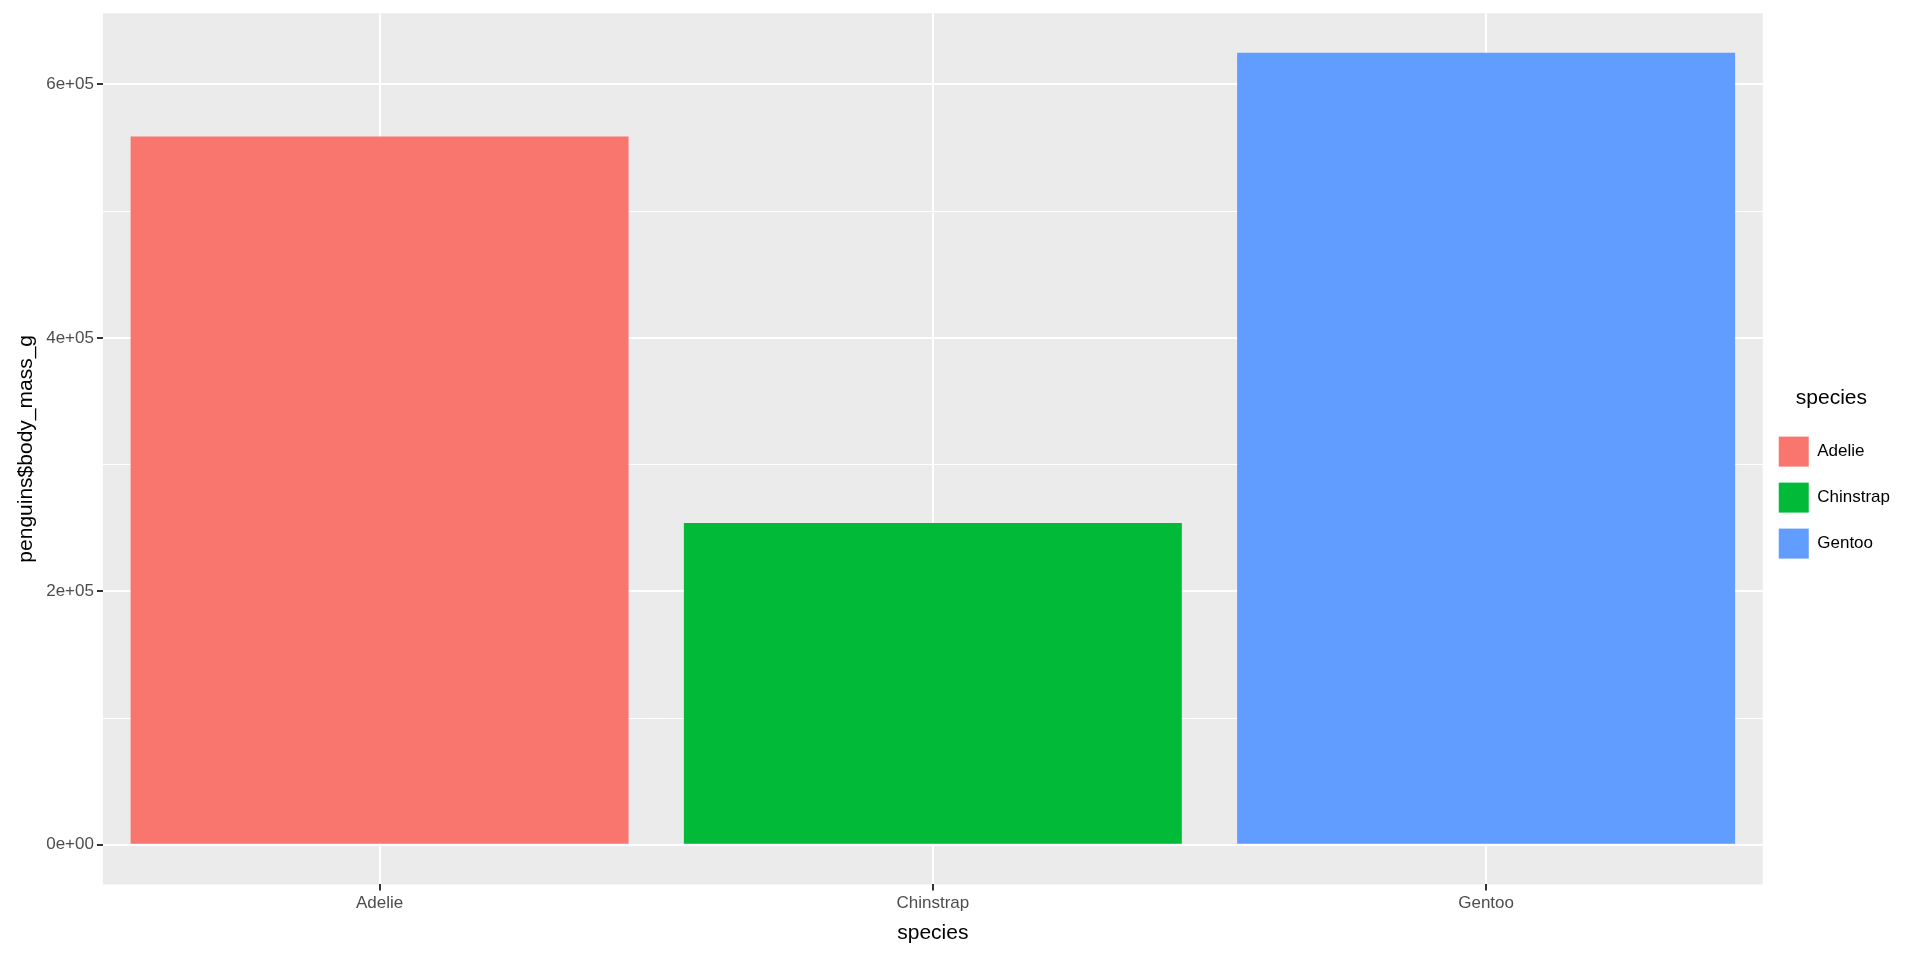  What do you see at coordinates (1831, 396) in the screenshot?
I see `legend-title: species` at bounding box center [1831, 396].